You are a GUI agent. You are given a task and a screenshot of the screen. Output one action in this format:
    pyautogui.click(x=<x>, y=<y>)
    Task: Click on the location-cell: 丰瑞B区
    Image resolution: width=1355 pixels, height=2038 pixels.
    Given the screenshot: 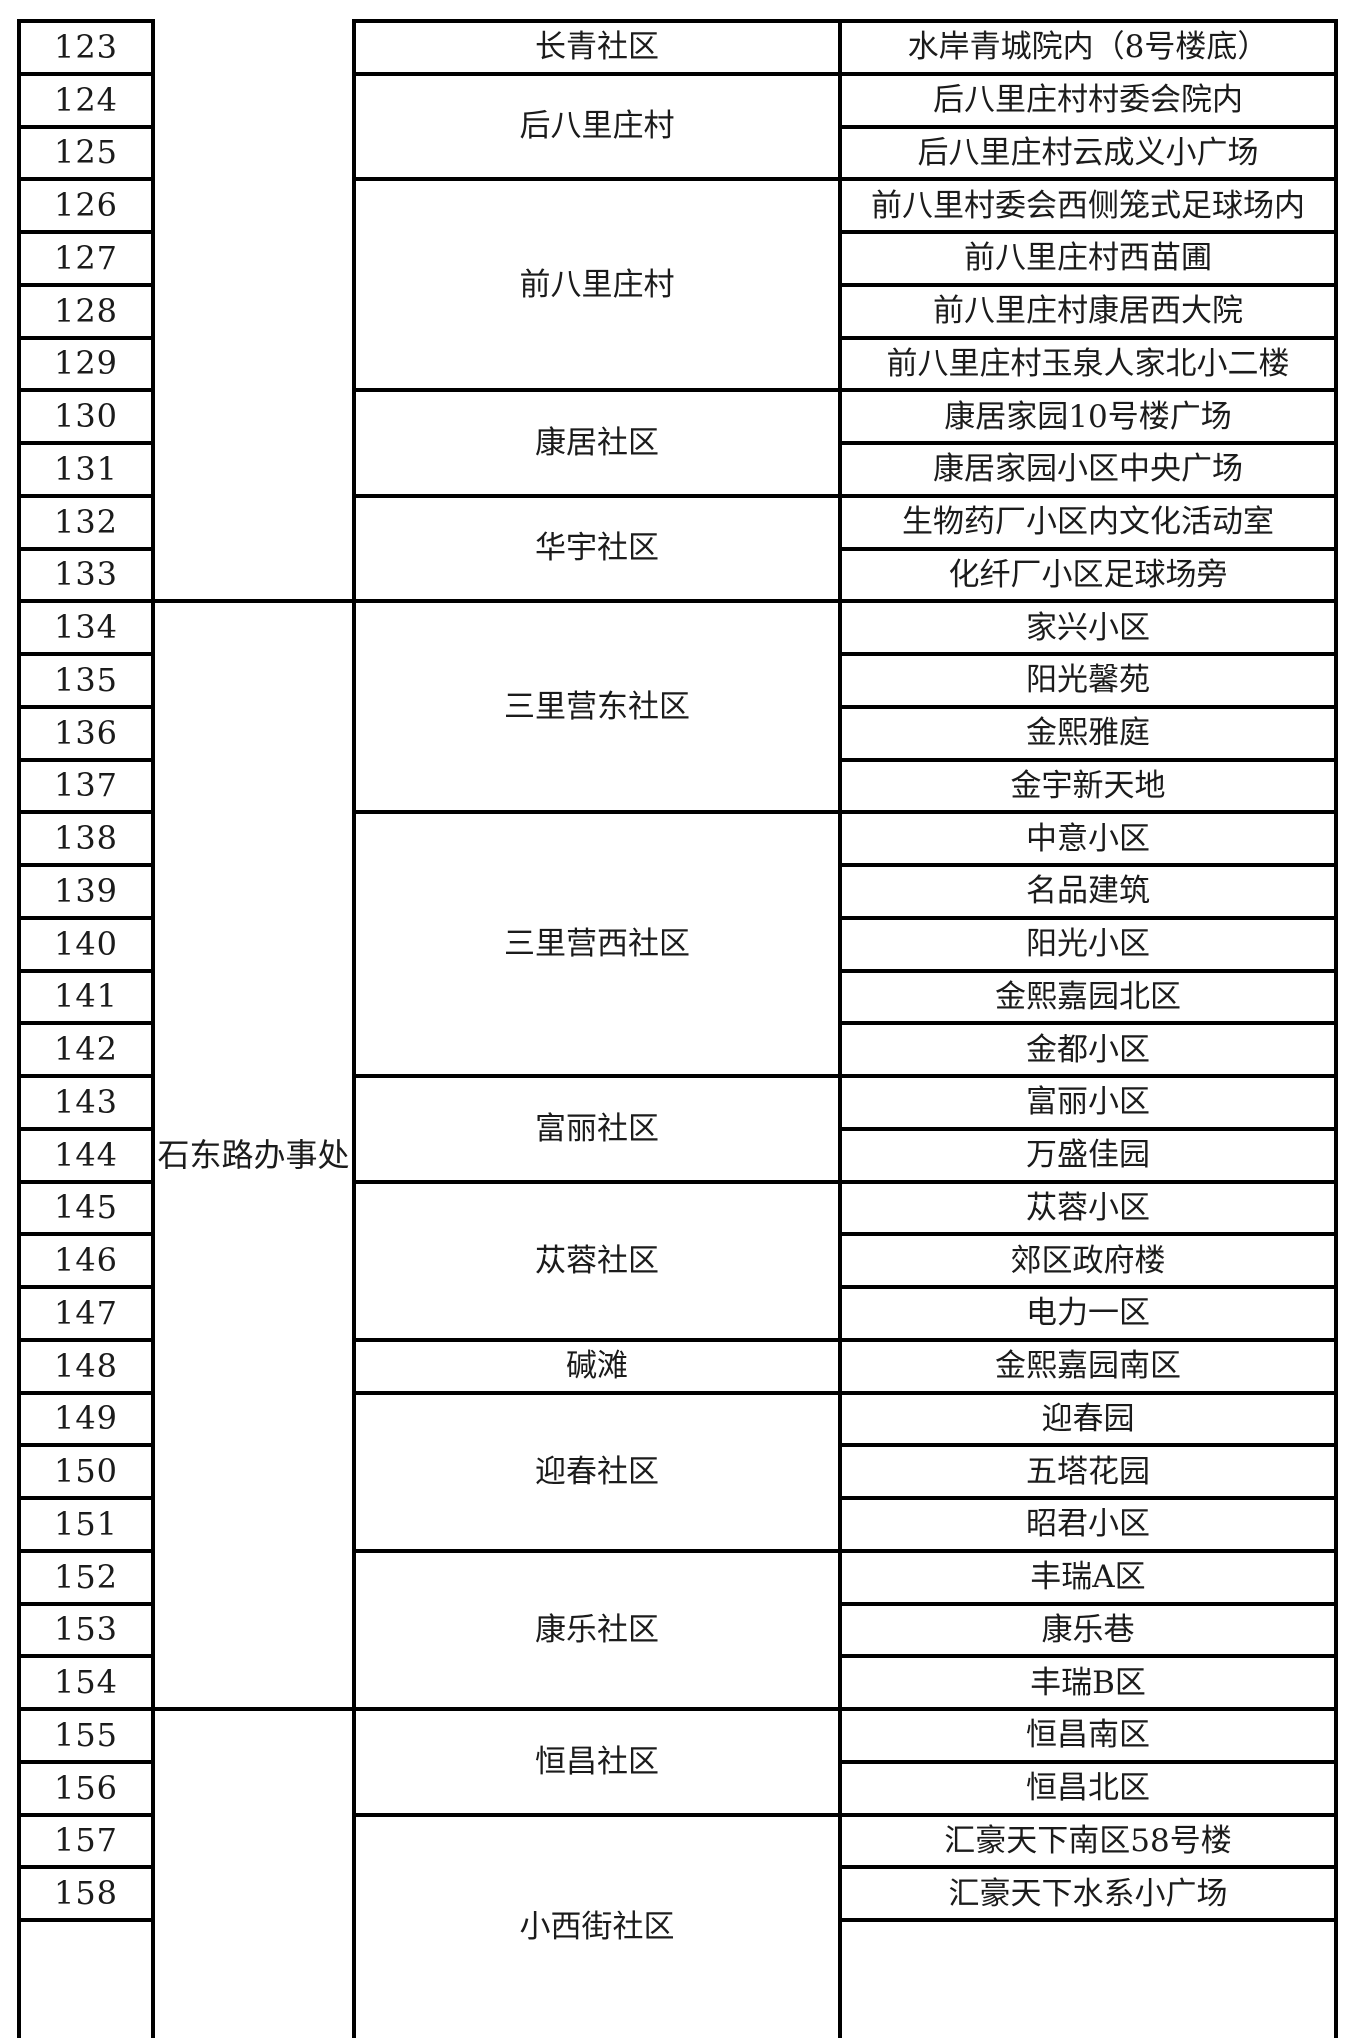 What is the action you would take?
    pyautogui.click(x=1088, y=1680)
    